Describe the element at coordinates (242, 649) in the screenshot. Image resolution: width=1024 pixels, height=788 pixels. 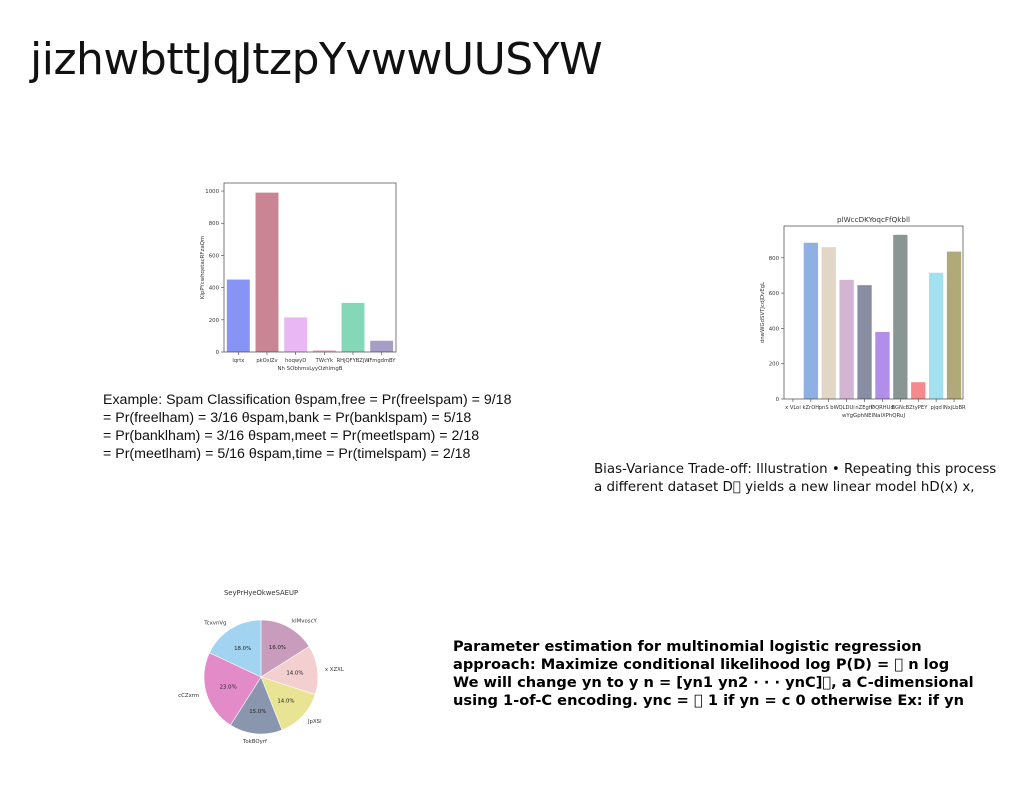
I see `pie-percent-label: 18.0%` at that location.